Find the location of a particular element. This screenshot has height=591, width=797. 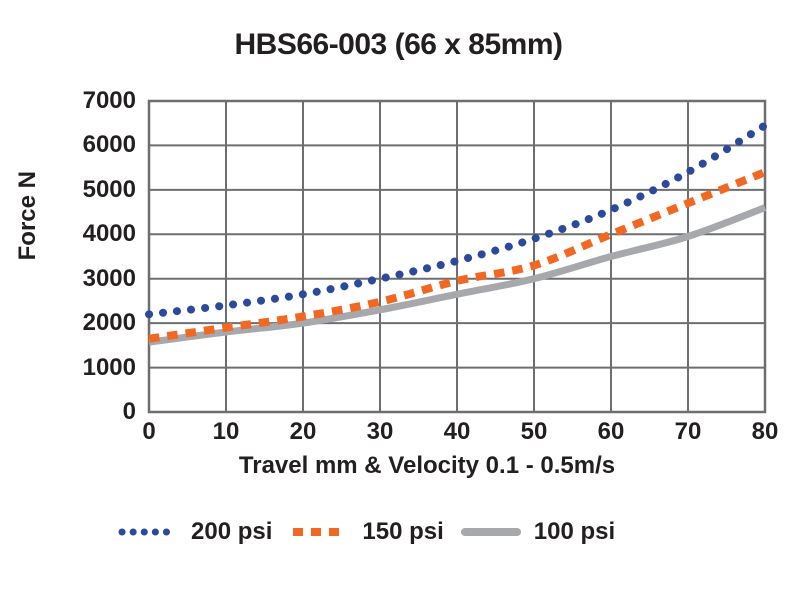

x-tick-label: 0 is located at coordinates (149, 431).